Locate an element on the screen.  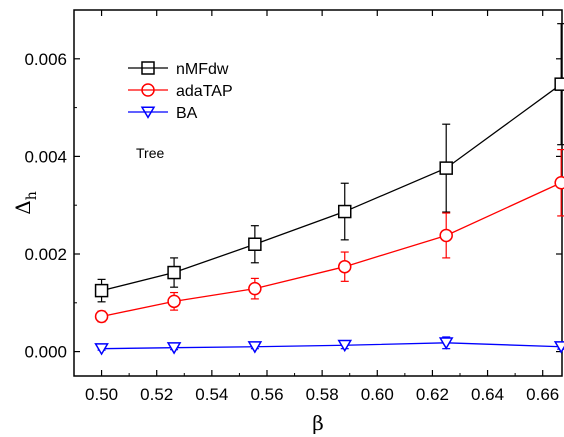
y-axis-label-main: Δ is located at coordinates (23, 207).